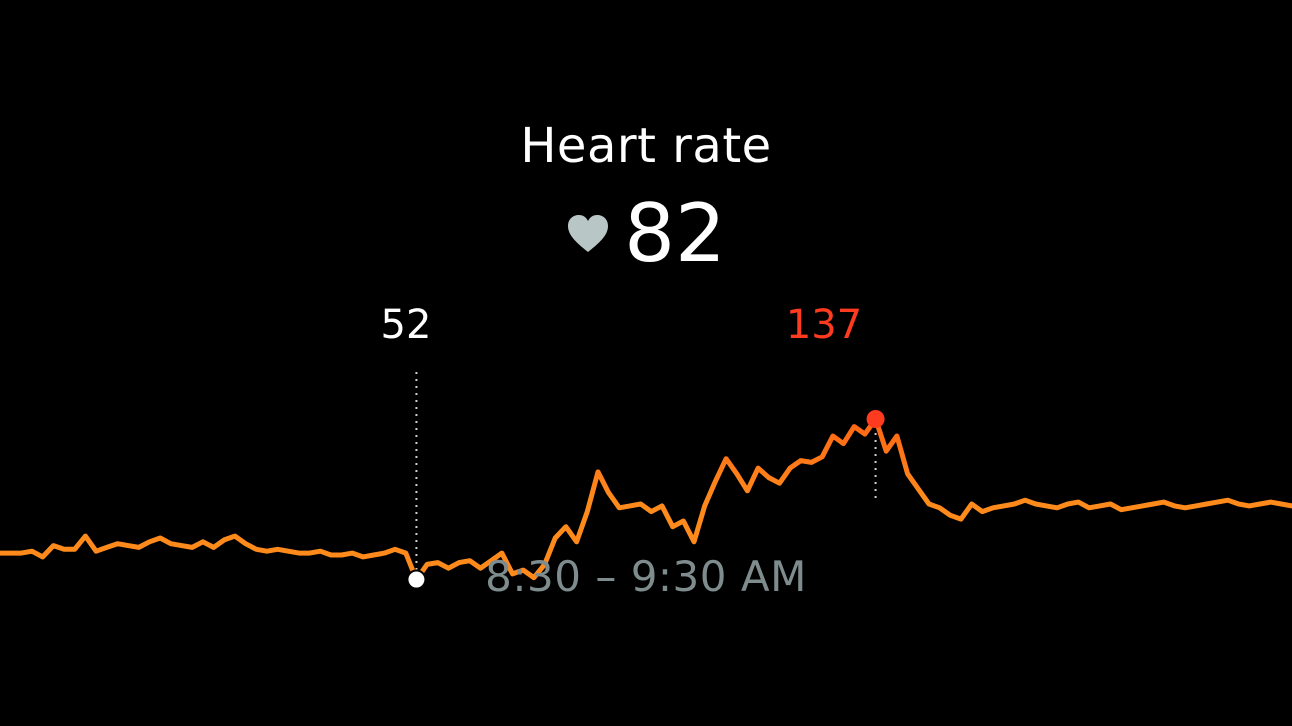 The height and width of the screenshot is (726, 1292). What do you see at coordinates (824, 325) in the screenshot?
I see `max-value-label: 137` at bounding box center [824, 325].